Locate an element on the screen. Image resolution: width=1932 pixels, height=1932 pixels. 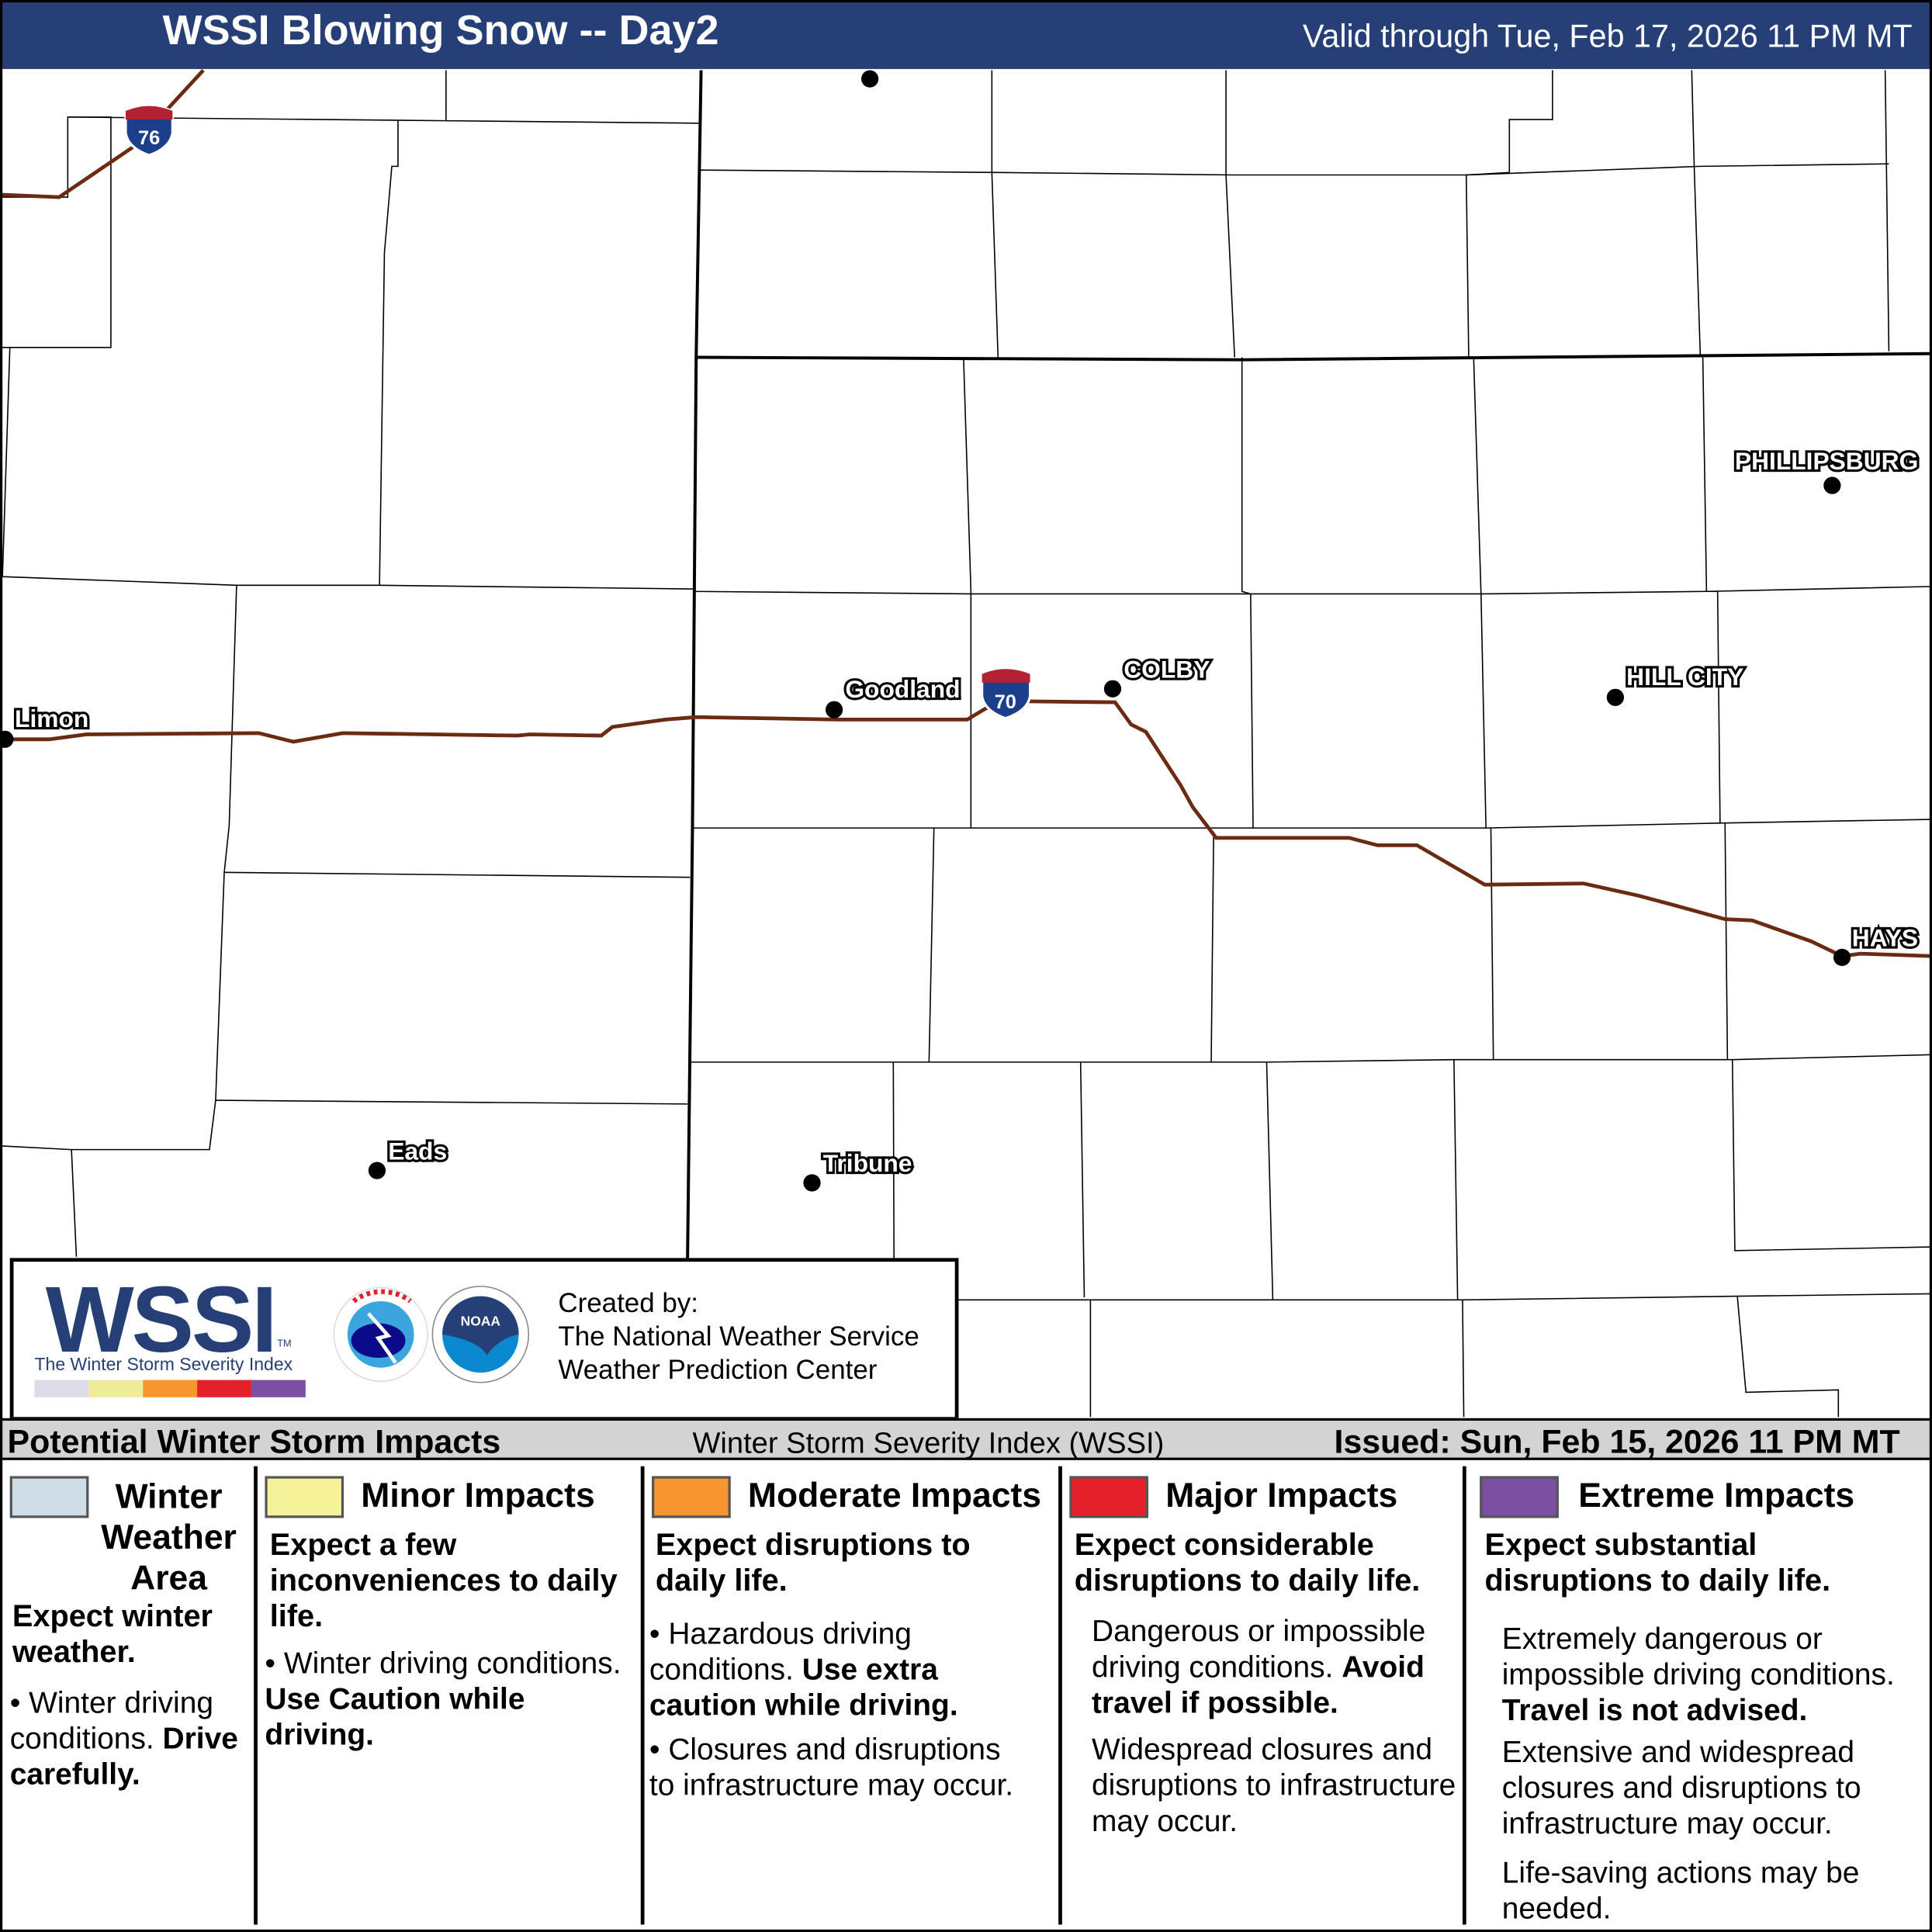
map-title: WSSI Blowing Snow -- Day2 is located at coordinates (440, 30).